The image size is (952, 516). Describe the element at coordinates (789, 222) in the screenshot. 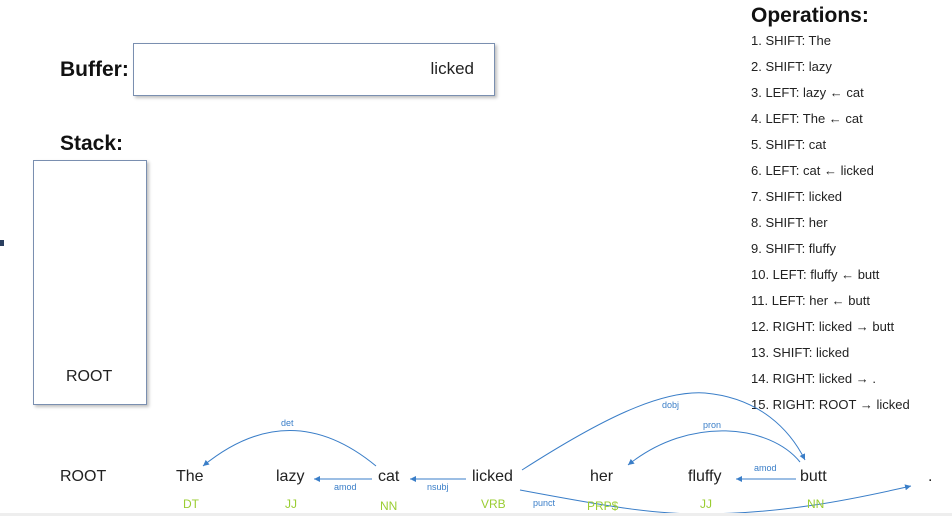

I see `operation-item: 8. SHIFT: her` at that location.